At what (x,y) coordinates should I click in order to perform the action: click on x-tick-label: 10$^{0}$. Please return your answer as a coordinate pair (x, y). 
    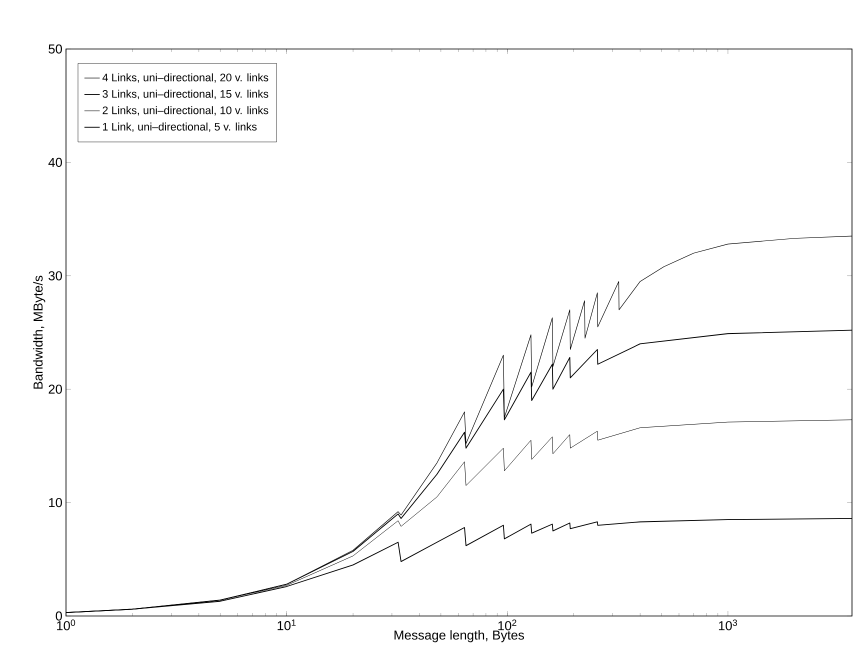
    Looking at the image, I should click on (66, 625).